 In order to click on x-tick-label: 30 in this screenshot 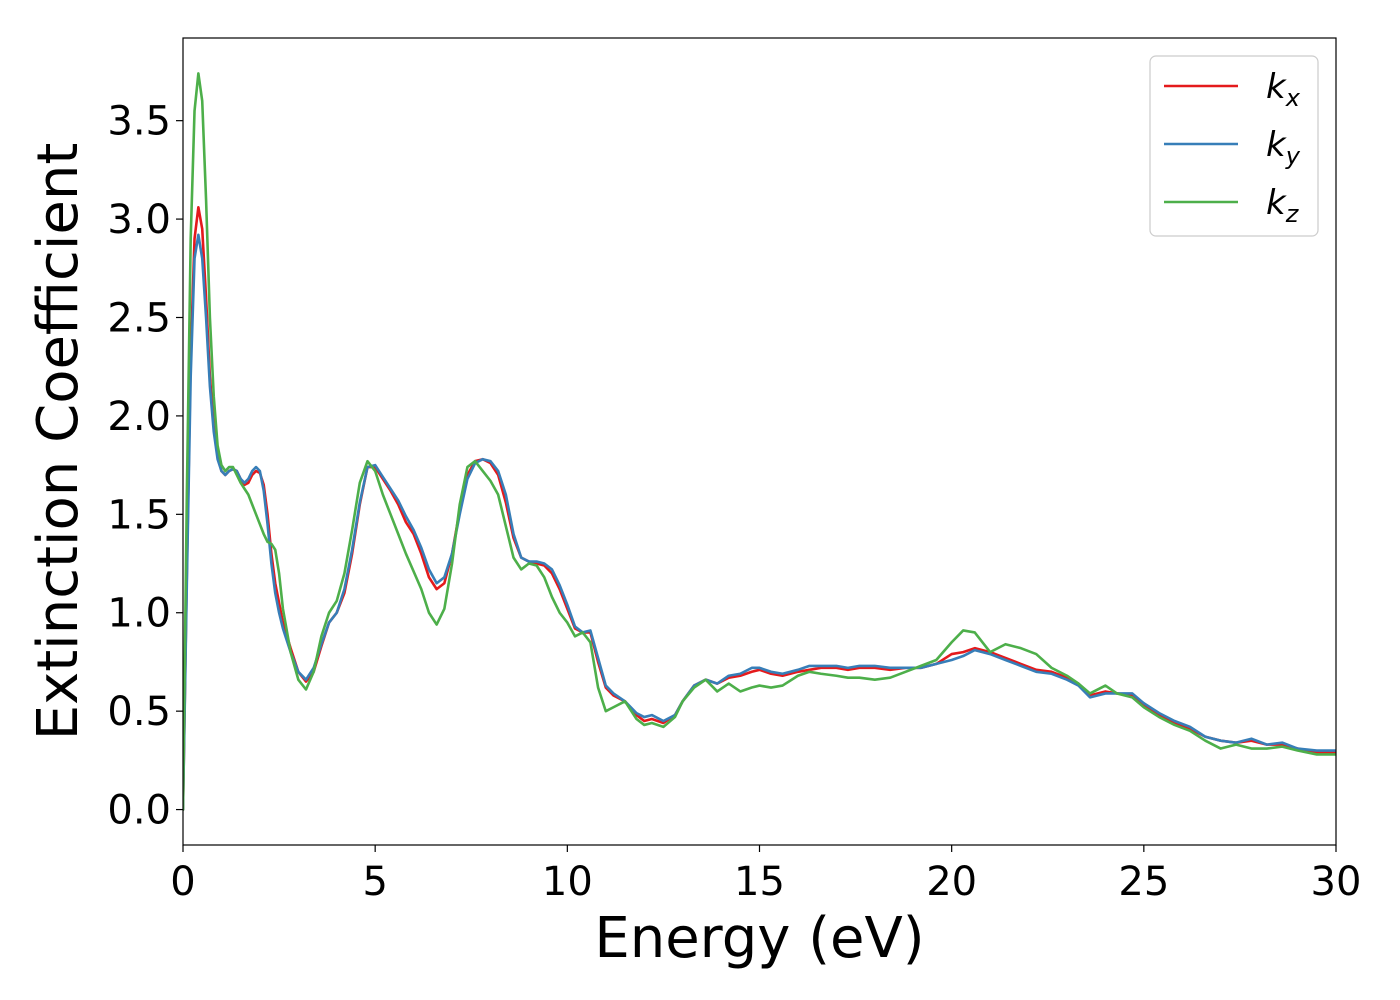, I will do `click(1336, 882)`.